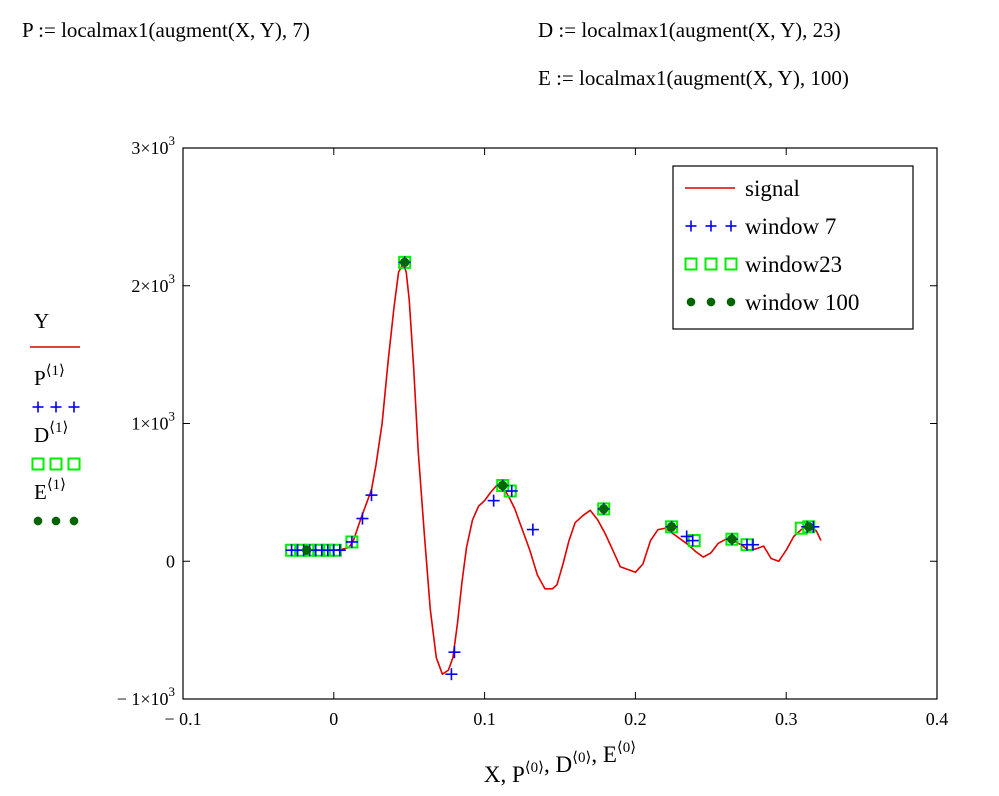 This screenshot has width=999, height=796. I want to click on trace-list: Y P⟨1⟩ D⟨1⟩ E⟨1⟩, so click(55, 417).